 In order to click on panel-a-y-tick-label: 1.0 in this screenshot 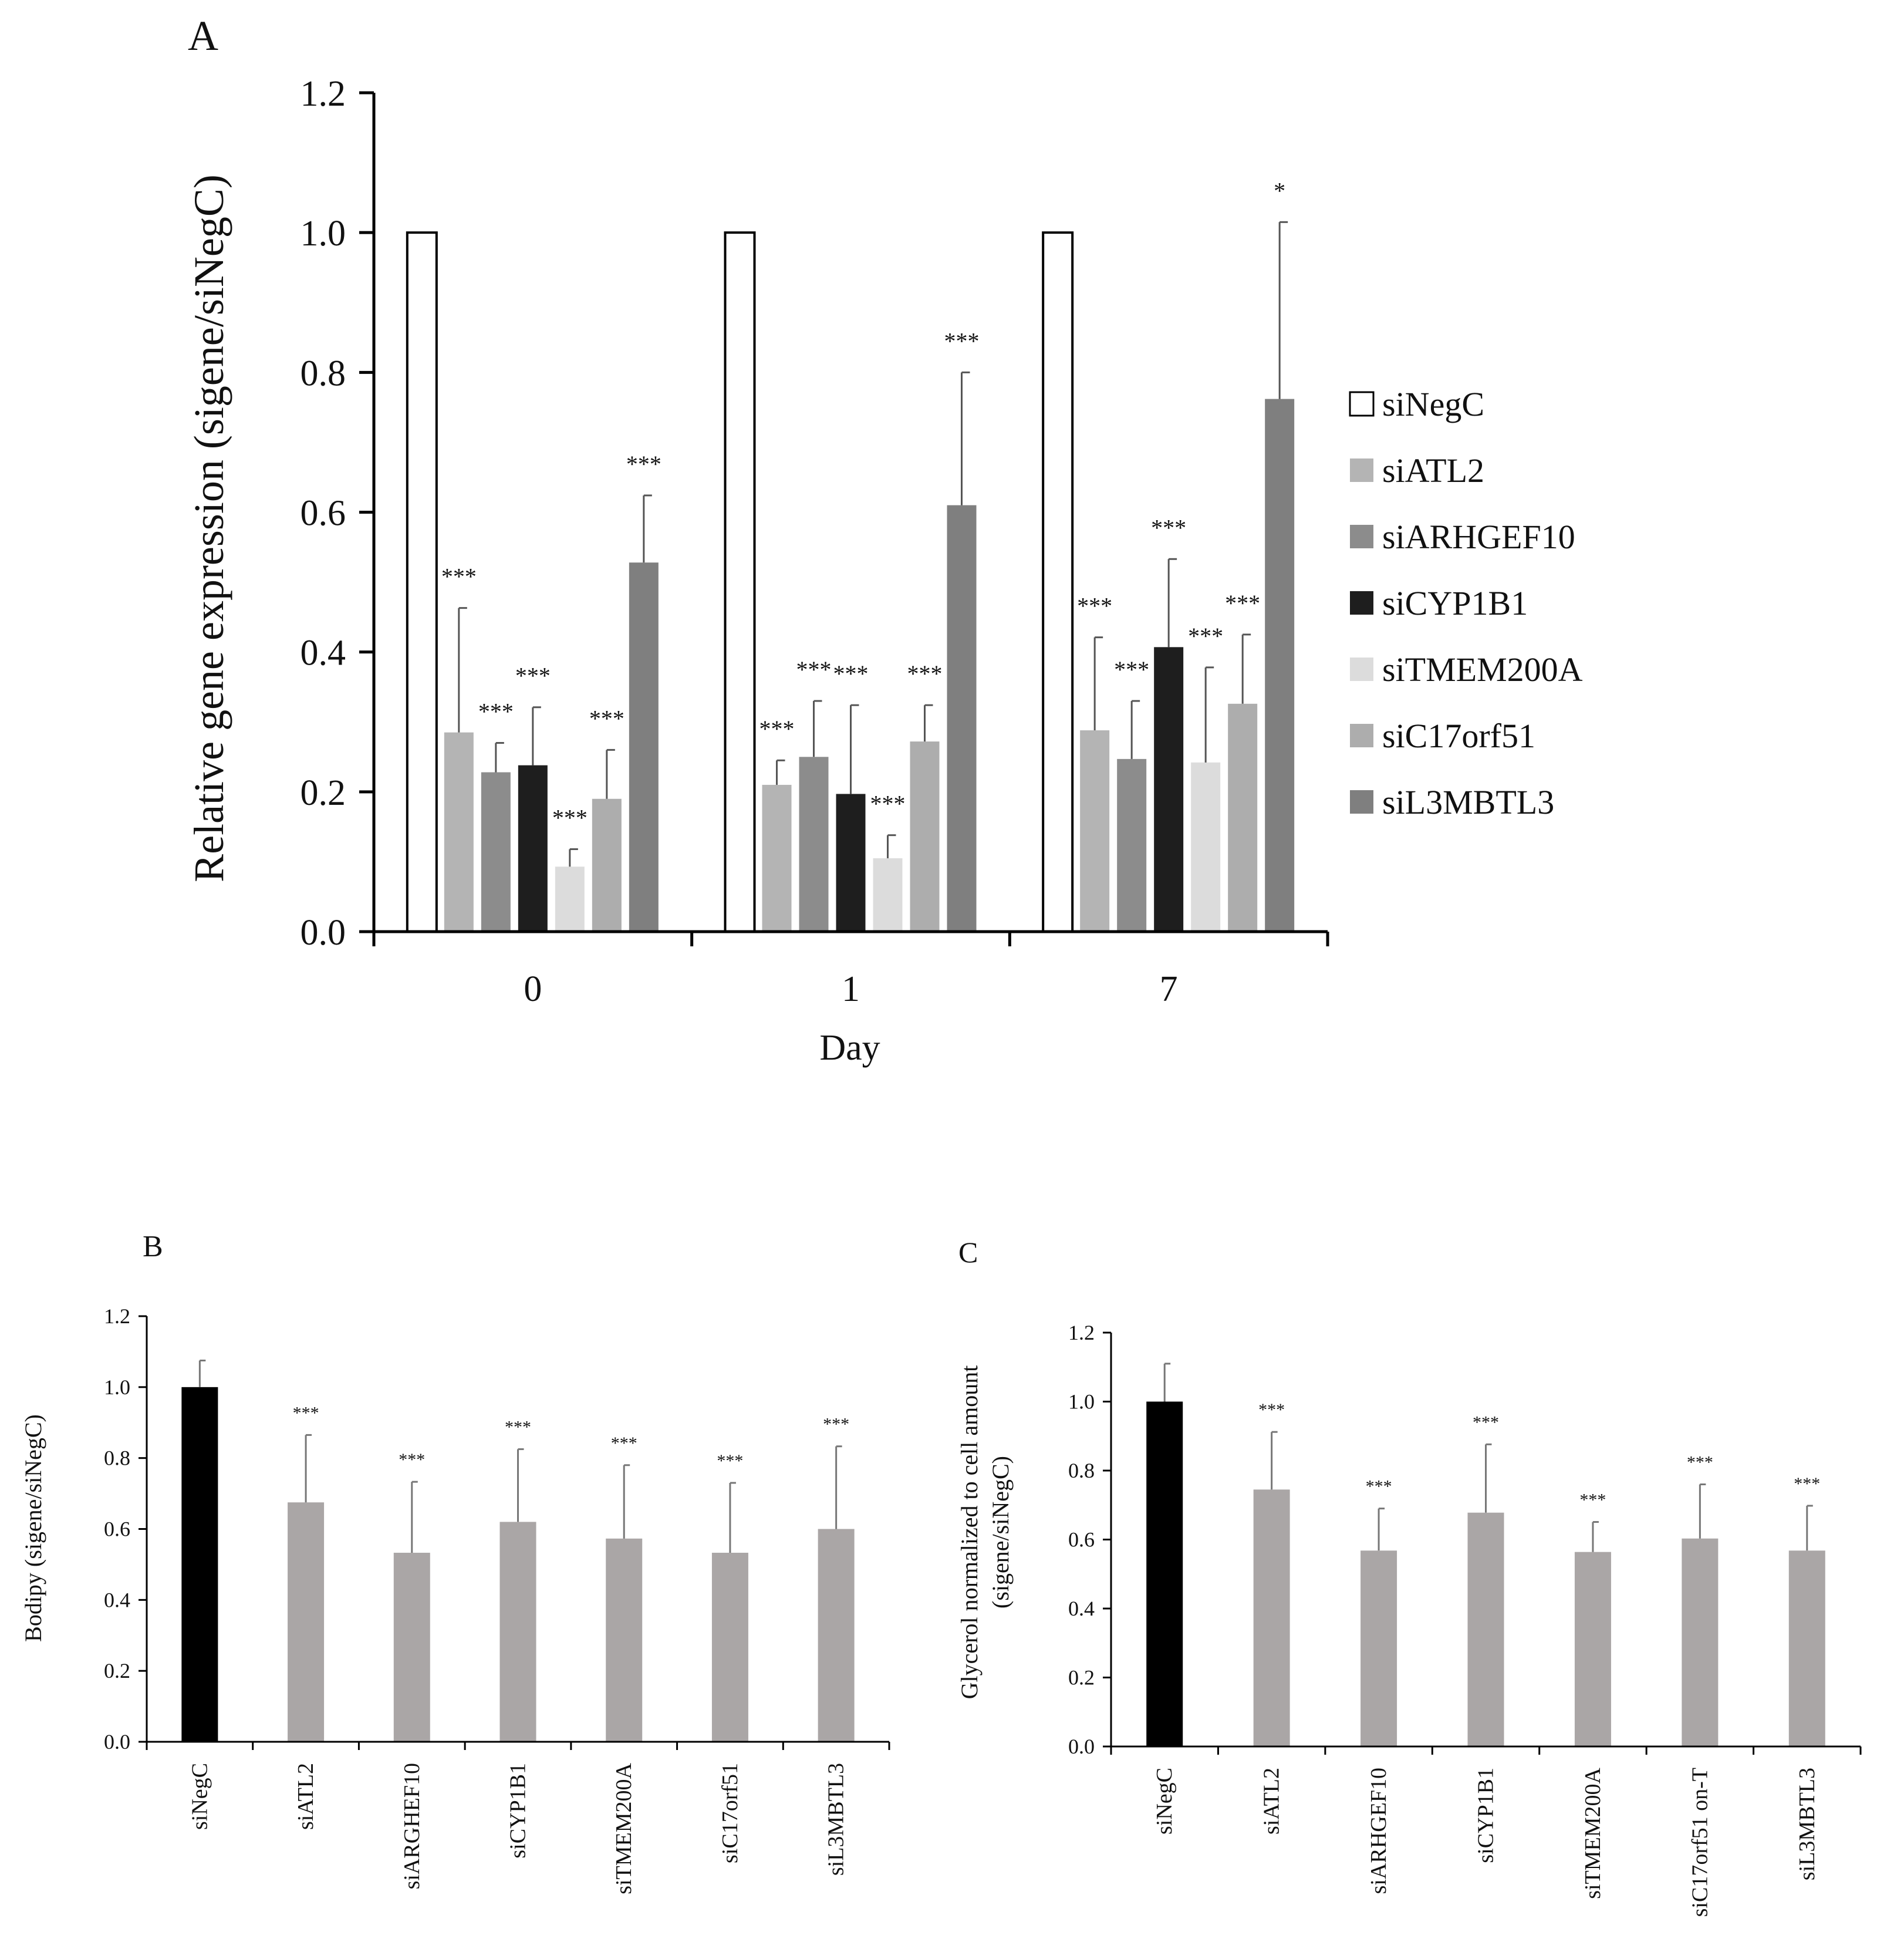, I will do `click(323, 234)`.